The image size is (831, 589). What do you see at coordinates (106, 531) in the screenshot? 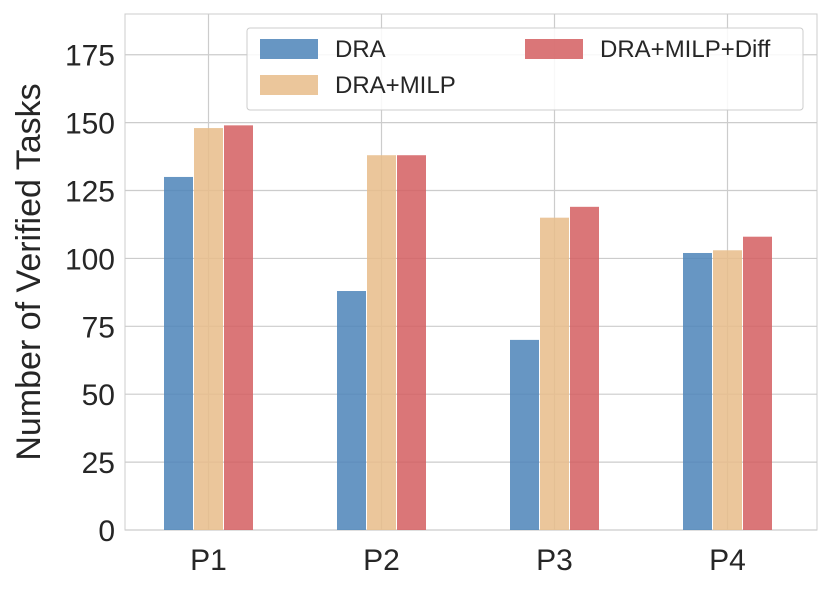
I see `y-tick-label: 0` at bounding box center [106, 531].